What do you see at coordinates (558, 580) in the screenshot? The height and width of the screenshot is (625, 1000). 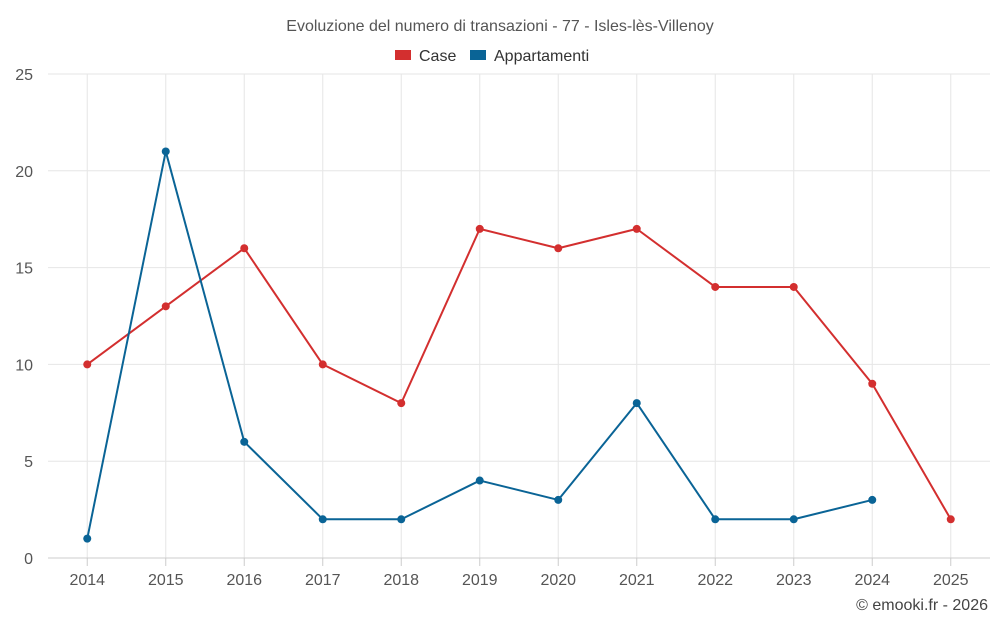 I see `x-tick-label: 2020` at bounding box center [558, 580].